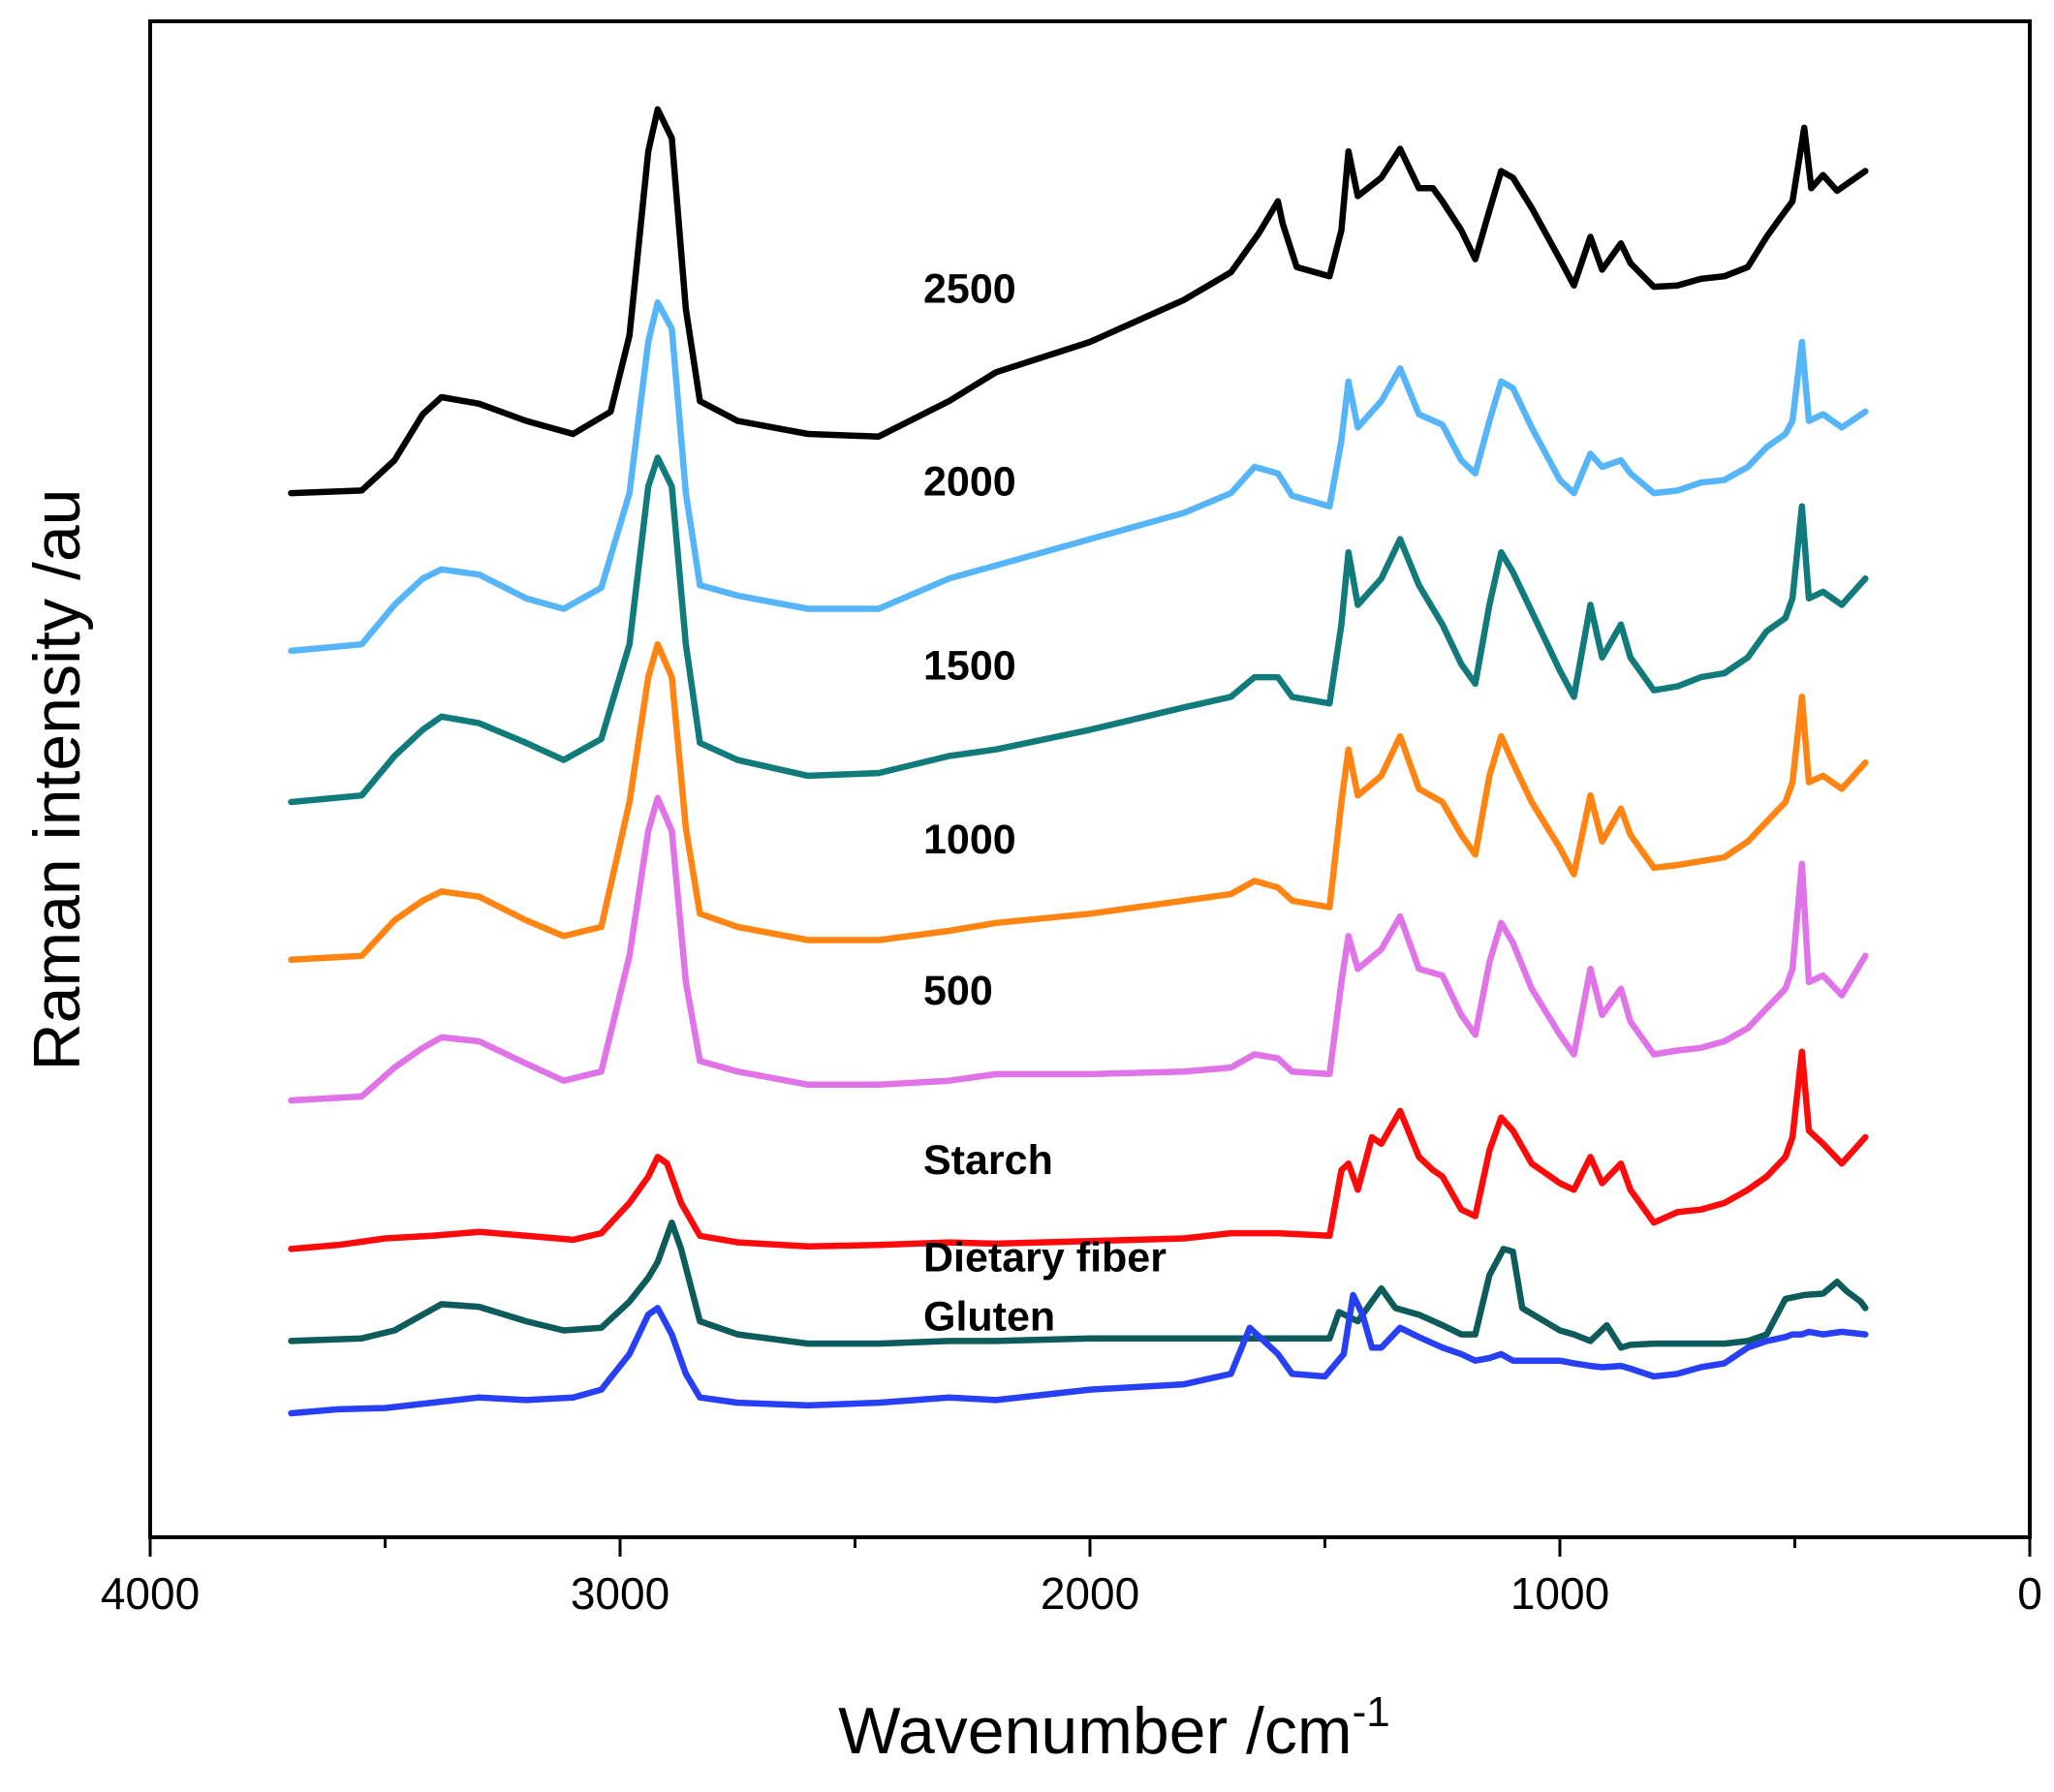 The width and height of the screenshot is (2054, 1792). What do you see at coordinates (1559, 1593) in the screenshot?
I see `x-tick-label: 1000` at bounding box center [1559, 1593].